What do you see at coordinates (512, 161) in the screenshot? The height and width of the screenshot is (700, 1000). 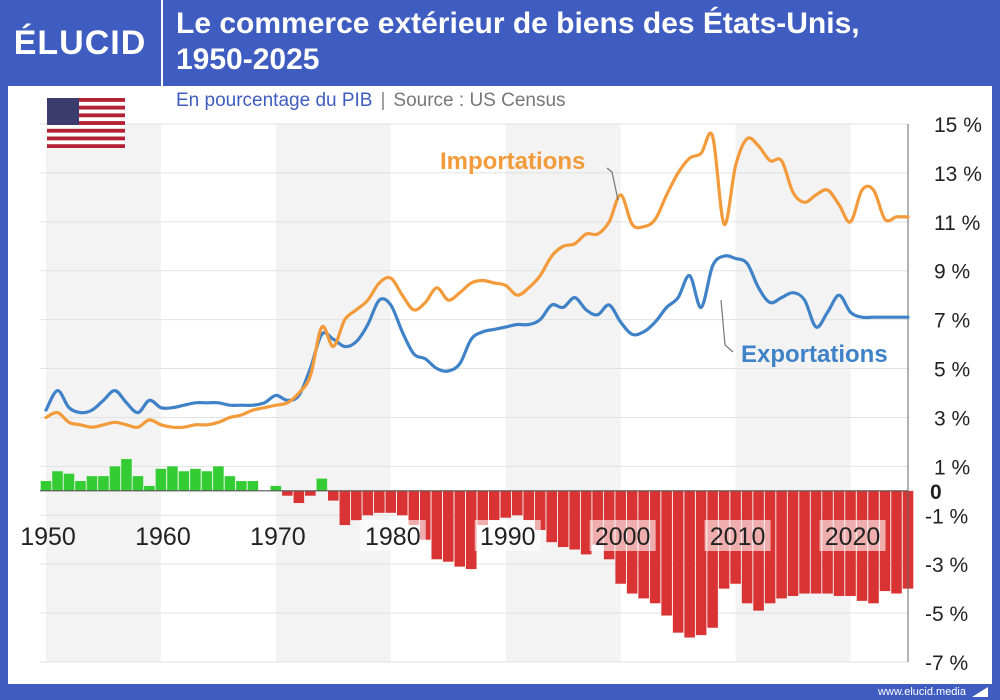 I see `imports-label: Importations` at bounding box center [512, 161].